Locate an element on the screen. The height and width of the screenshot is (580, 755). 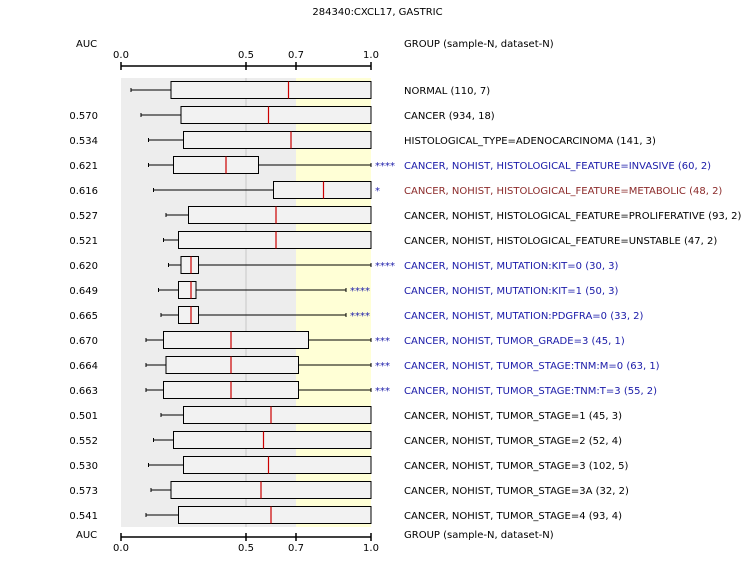
auc-value: 0.664 is located at coordinates (83, 366).